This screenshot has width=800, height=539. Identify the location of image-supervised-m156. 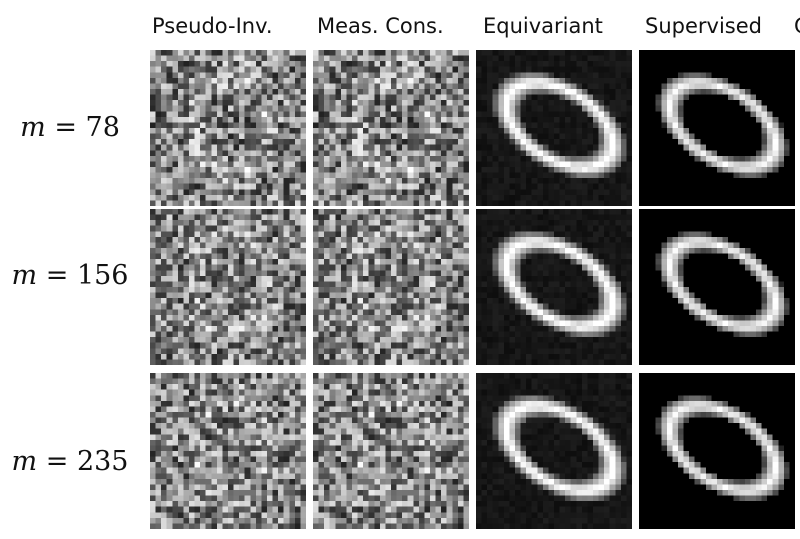
(717, 287).